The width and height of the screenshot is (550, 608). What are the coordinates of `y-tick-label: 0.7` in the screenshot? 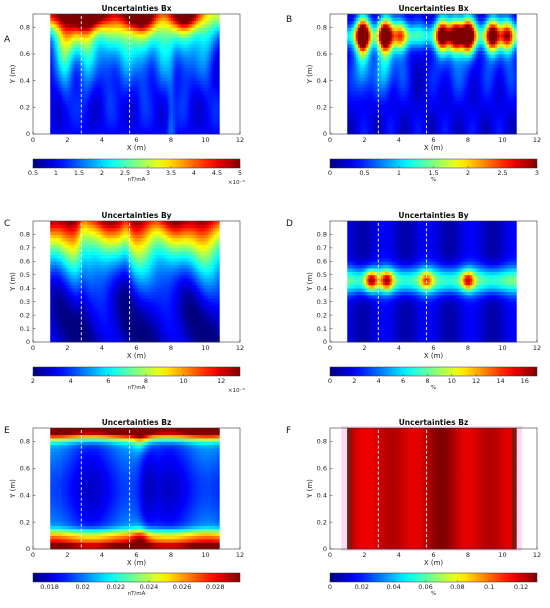 It's located at (25, 248).